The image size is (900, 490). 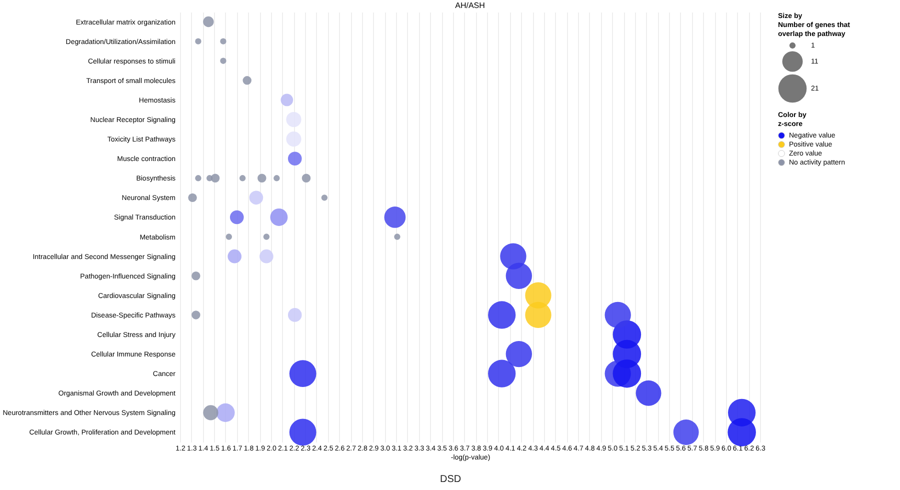 I want to click on text: DSD, so click(x=451, y=479).